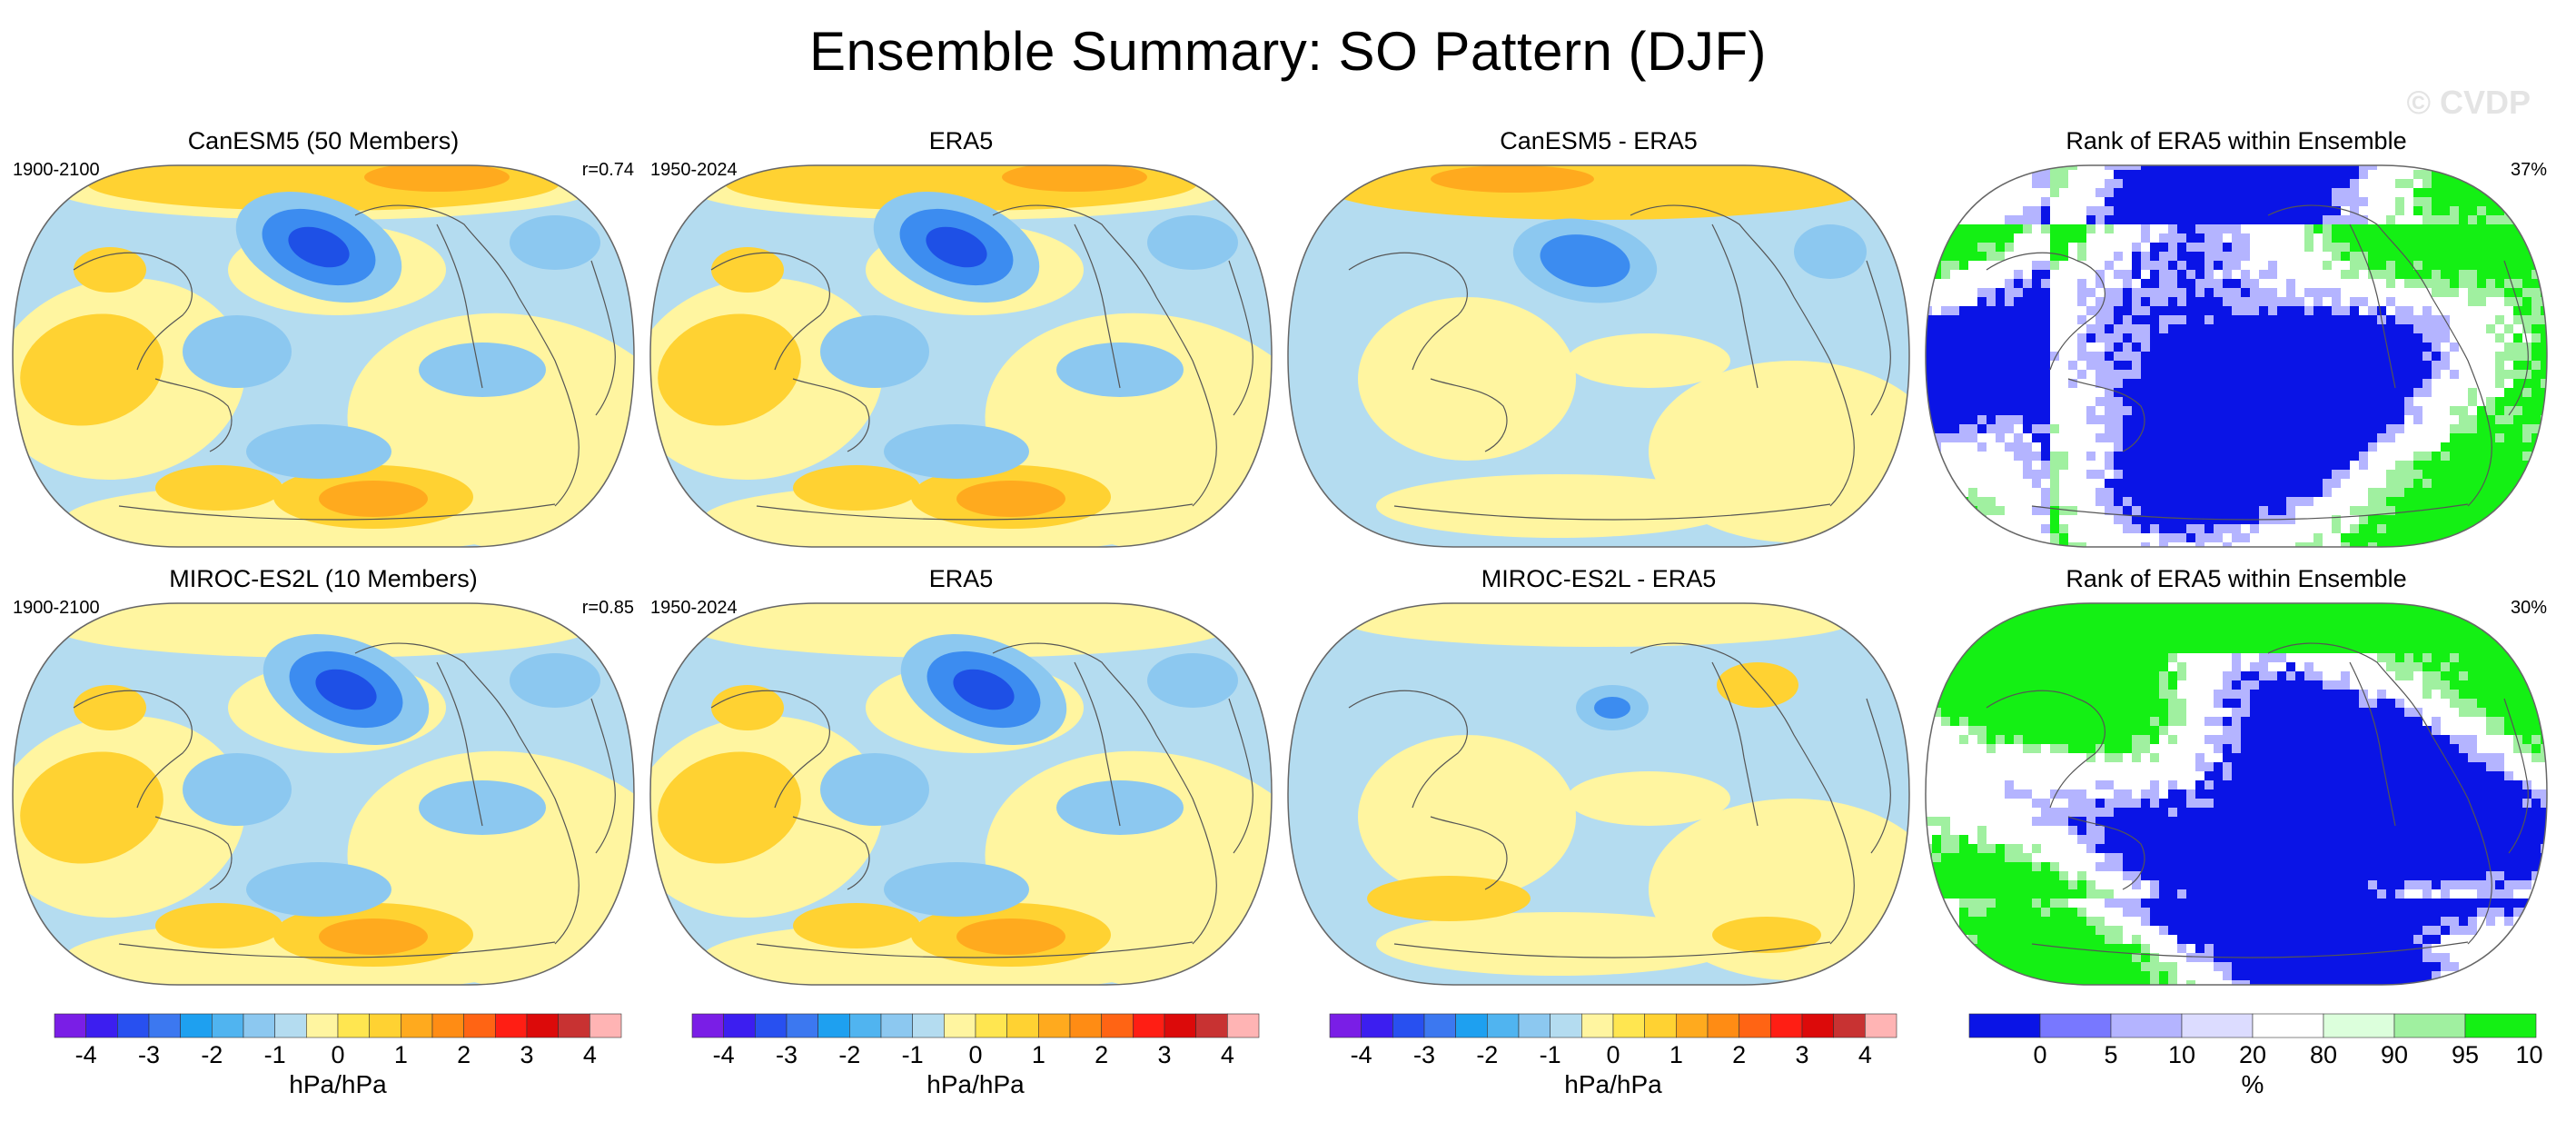 This screenshot has height=1122, width=2576. Describe the element at coordinates (401, 1054) in the screenshot. I see `colorbar-tick-label: 1` at that location.